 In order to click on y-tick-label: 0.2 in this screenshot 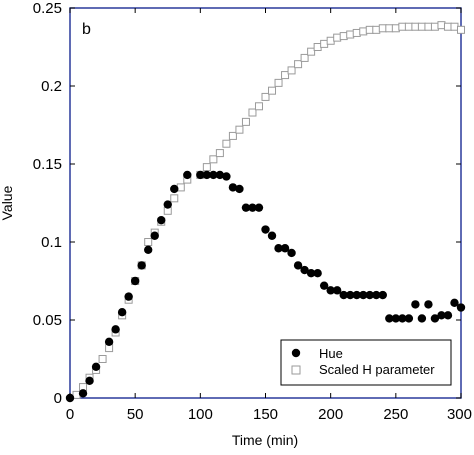, I will do `click(51, 86)`.